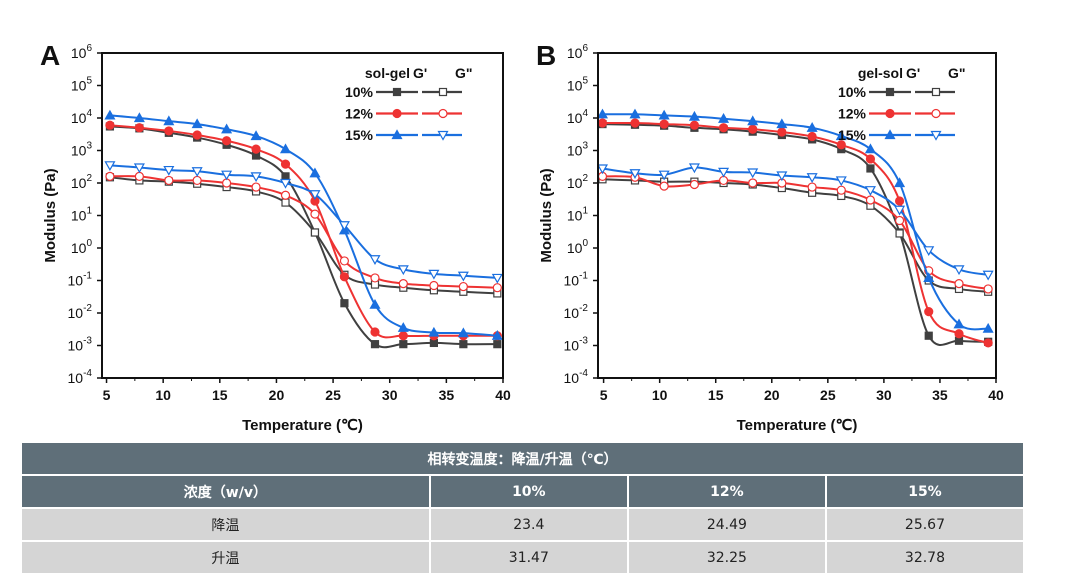 The image size is (1080, 577). Describe the element at coordinates (277, 395) in the screenshot. I see `x-tick-label: 20` at that location.